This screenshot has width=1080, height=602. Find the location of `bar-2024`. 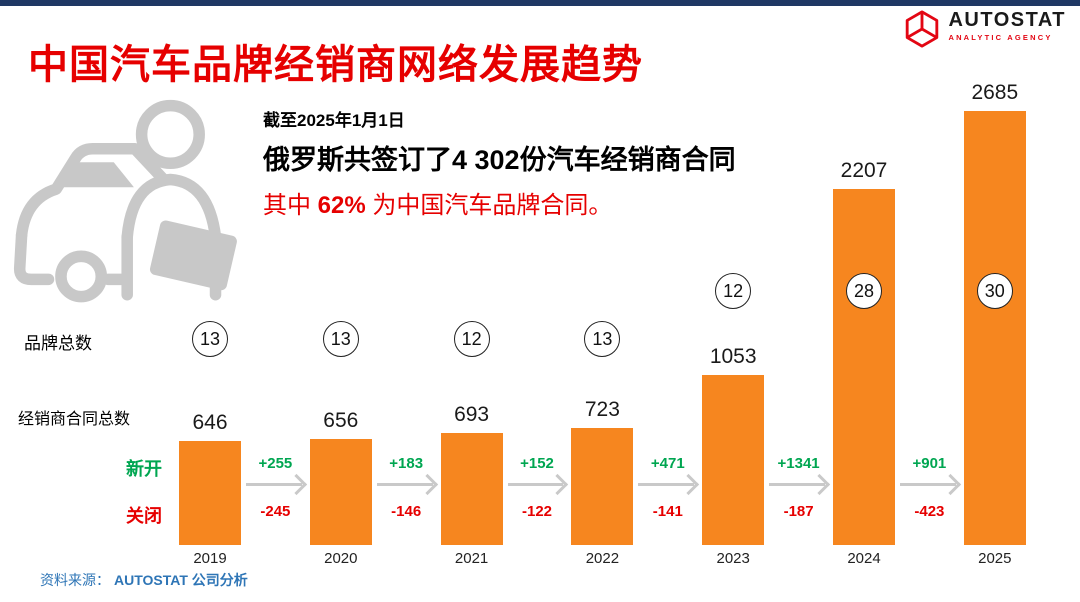

bar-2024 is located at coordinates (864, 367).